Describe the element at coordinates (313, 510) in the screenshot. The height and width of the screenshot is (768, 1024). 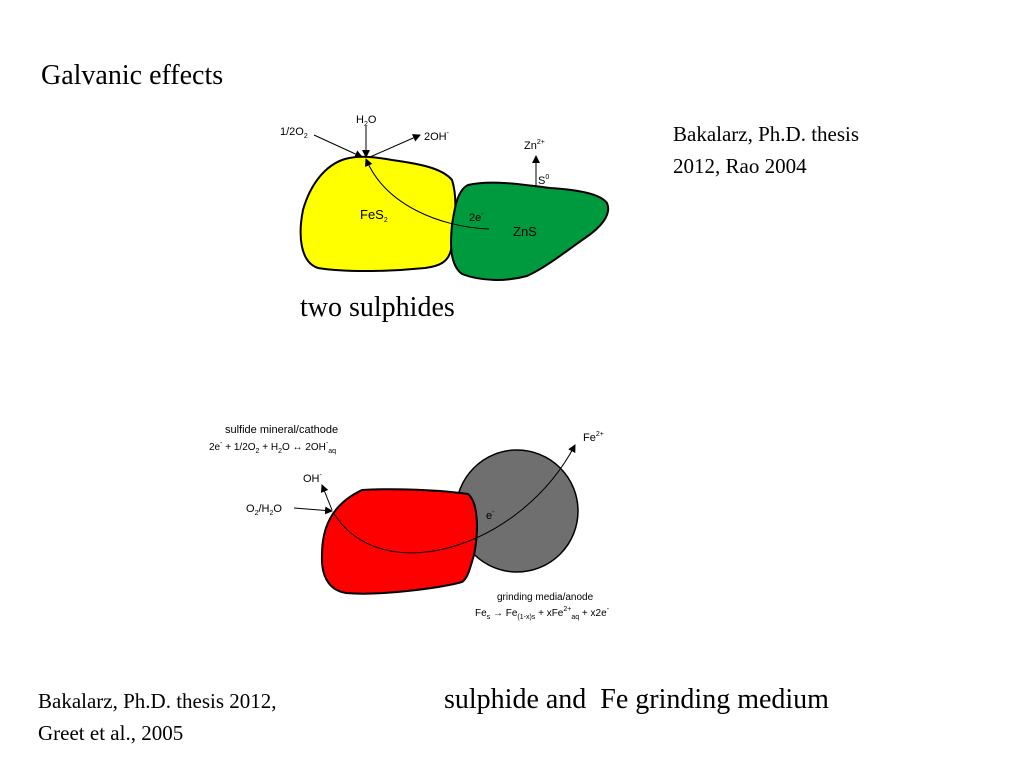
I see `o2h2o-arrow` at that location.